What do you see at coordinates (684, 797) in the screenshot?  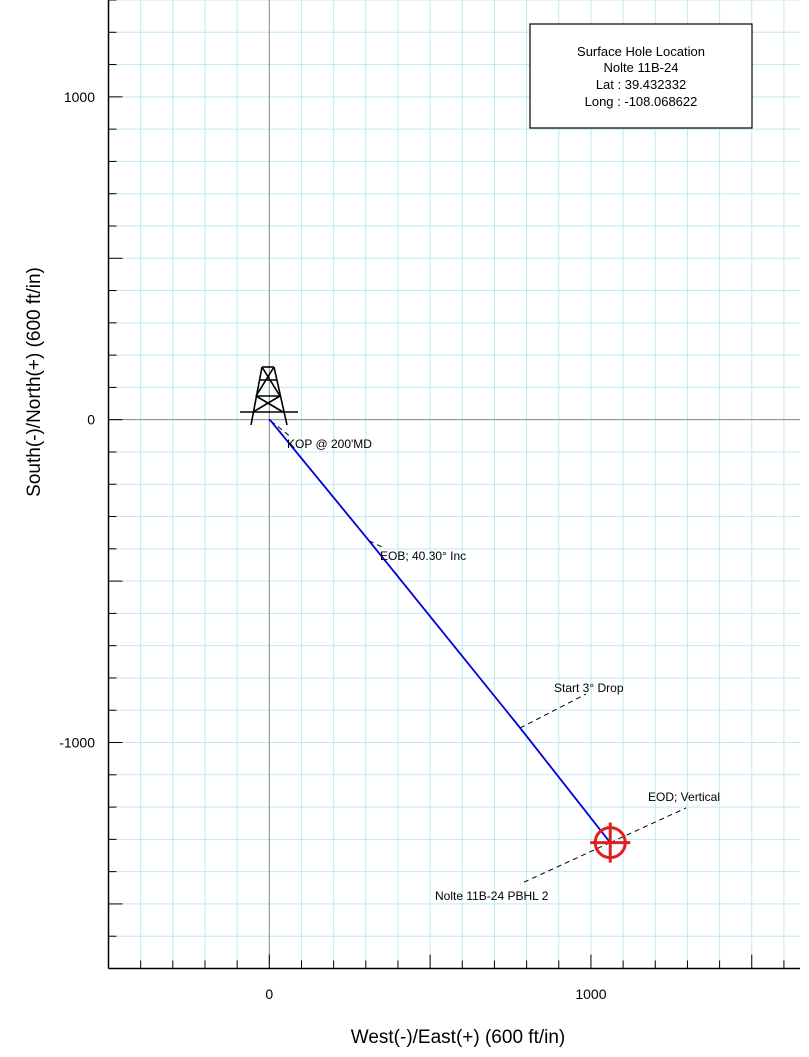 I see `annotation-eod: EOD; Vertical` at bounding box center [684, 797].